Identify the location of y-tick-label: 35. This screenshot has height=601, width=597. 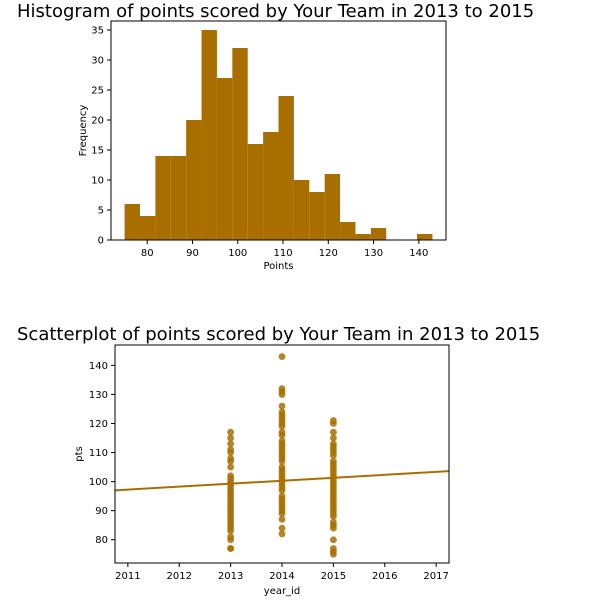
(97, 31).